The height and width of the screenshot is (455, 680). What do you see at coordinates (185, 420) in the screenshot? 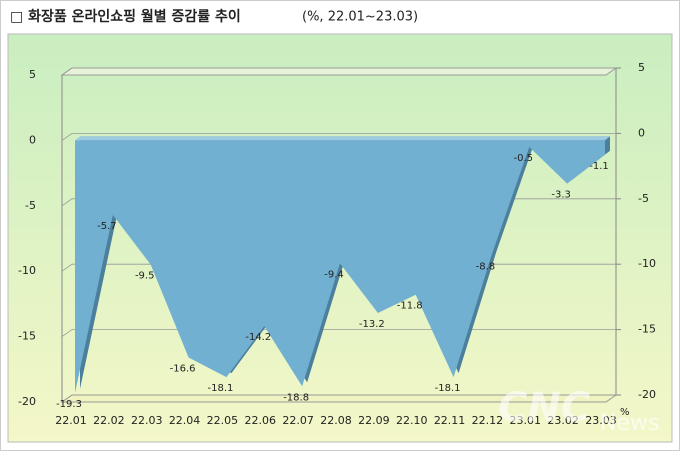
I see `x-tick-label: 22.04` at bounding box center [185, 420].